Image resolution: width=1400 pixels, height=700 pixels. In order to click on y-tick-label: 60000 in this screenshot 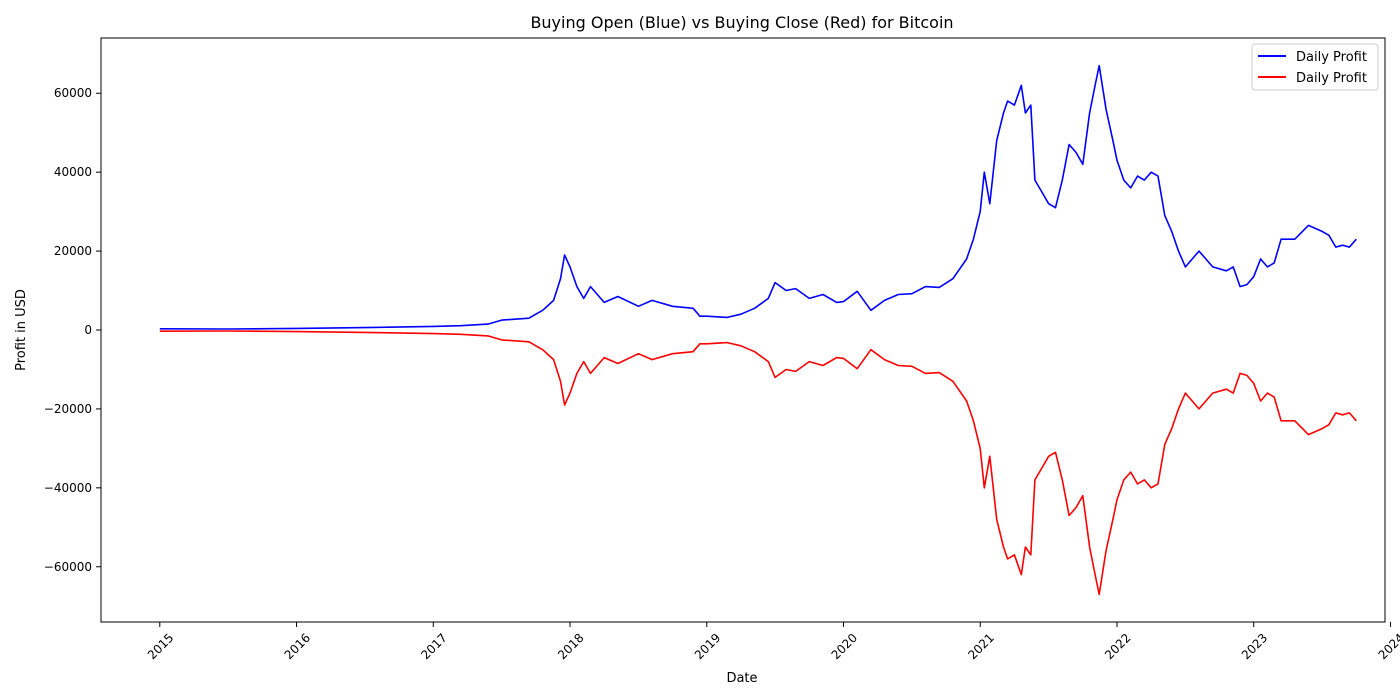, I will do `click(73, 93)`.